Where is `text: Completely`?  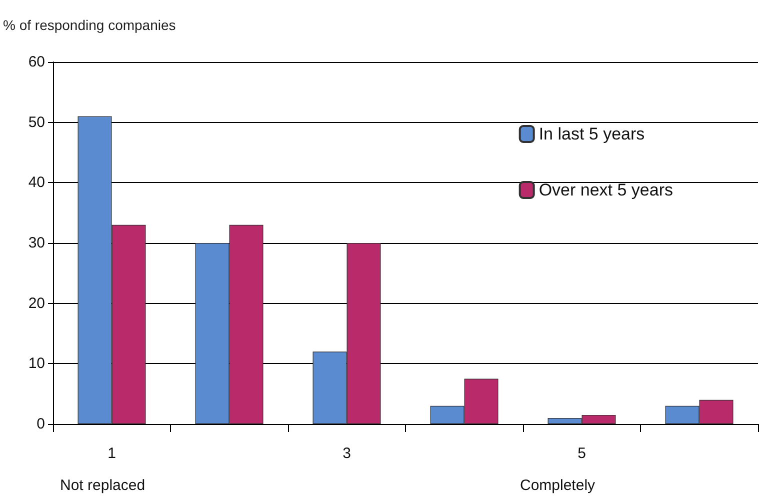 text: Completely is located at coordinates (558, 485).